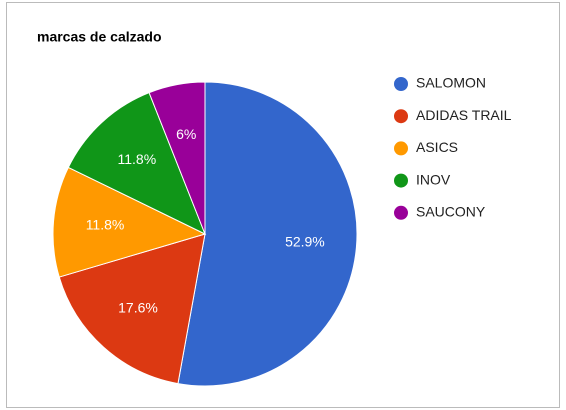 This screenshot has height=410, width=566. What do you see at coordinates (451, 212) in the screenshot?
I see `legend-label: SAUCONY` at bounding box center [451, 212].